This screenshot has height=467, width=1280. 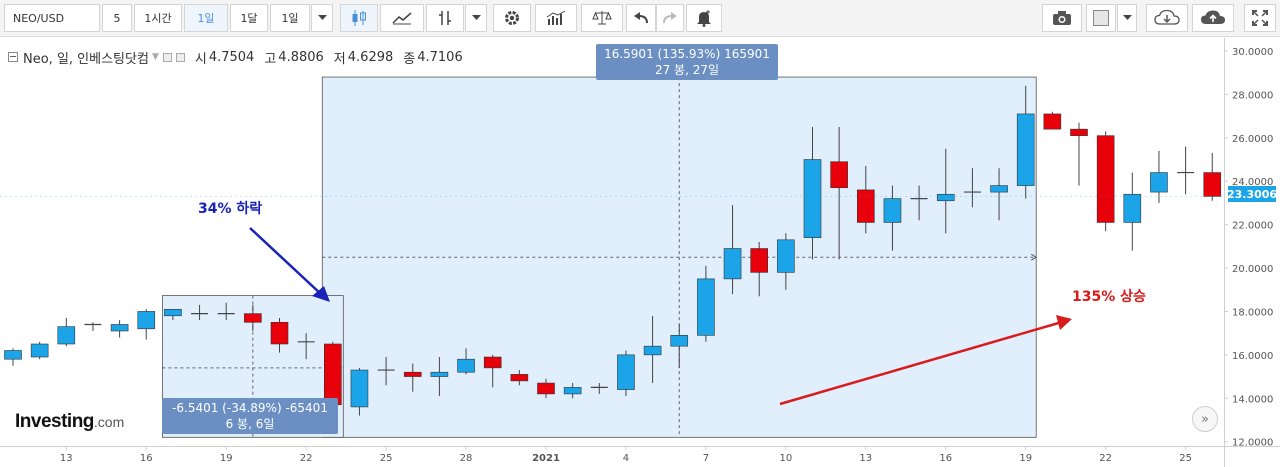 I want to click on drop-annotation-text: 34% 하락, so click(x=230, y=209).